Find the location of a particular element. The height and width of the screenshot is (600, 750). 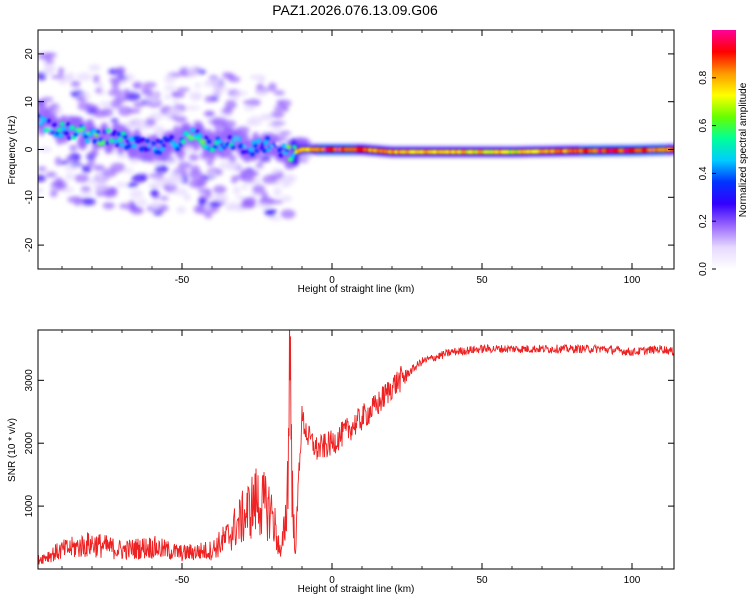

heatmap-ytick-label: -10 is located at coordinates (29, 197).